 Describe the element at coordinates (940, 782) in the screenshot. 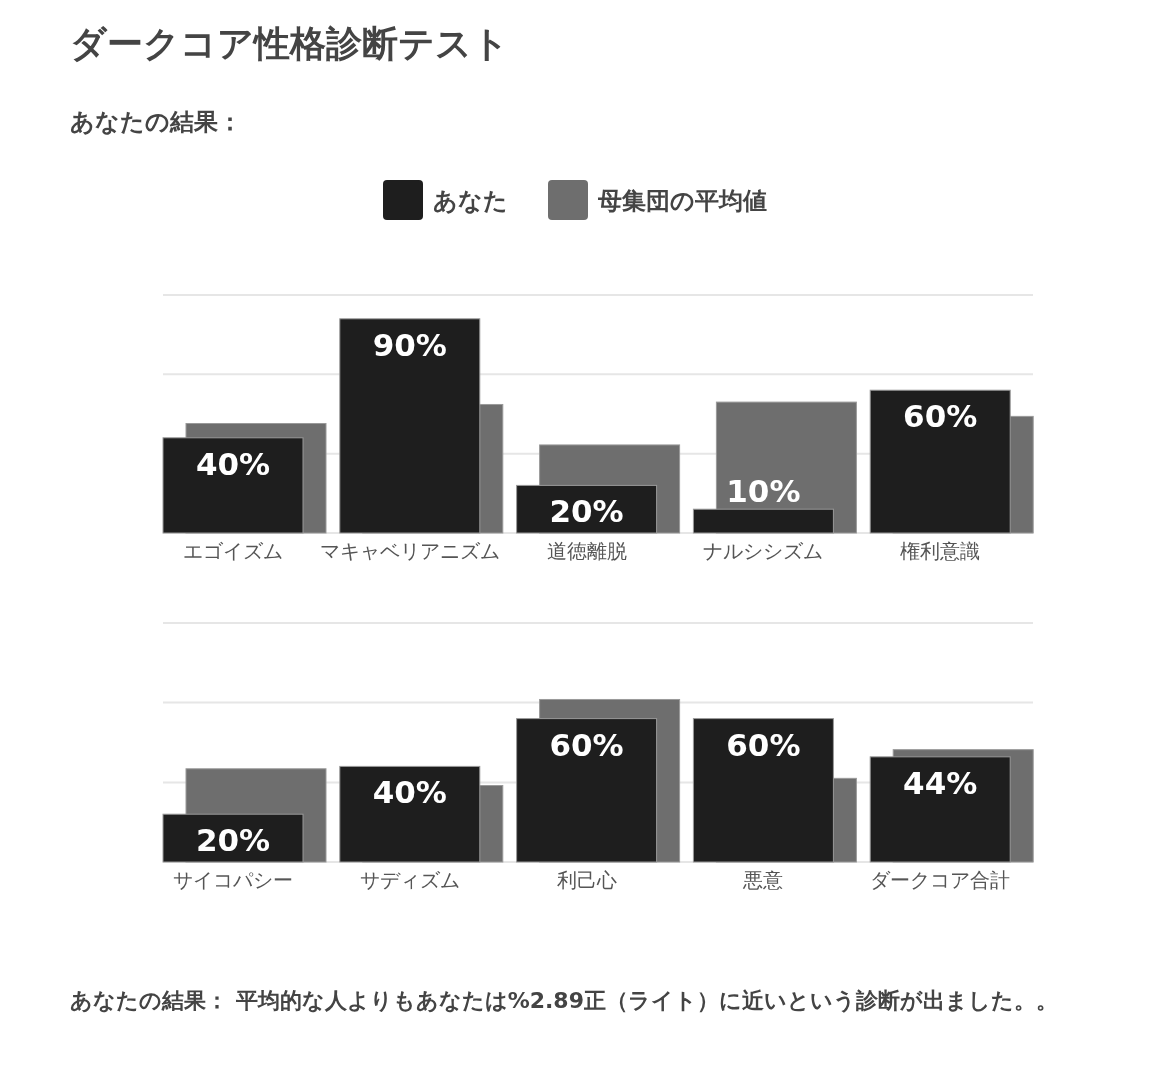

I see `data-label: 44%` at that location.